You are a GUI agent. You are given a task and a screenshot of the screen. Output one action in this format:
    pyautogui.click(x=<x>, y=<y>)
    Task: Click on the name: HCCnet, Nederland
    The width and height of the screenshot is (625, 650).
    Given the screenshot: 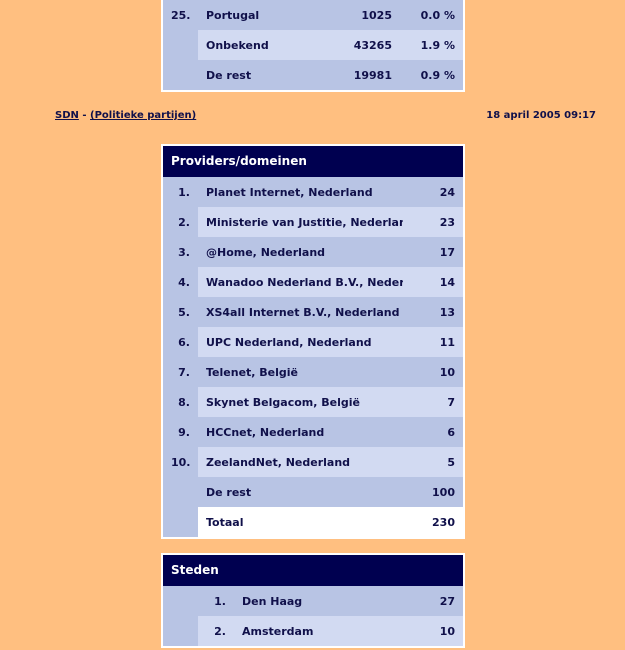 What is the action you would take?
    pyautogui.click(x=300, y=432)
    